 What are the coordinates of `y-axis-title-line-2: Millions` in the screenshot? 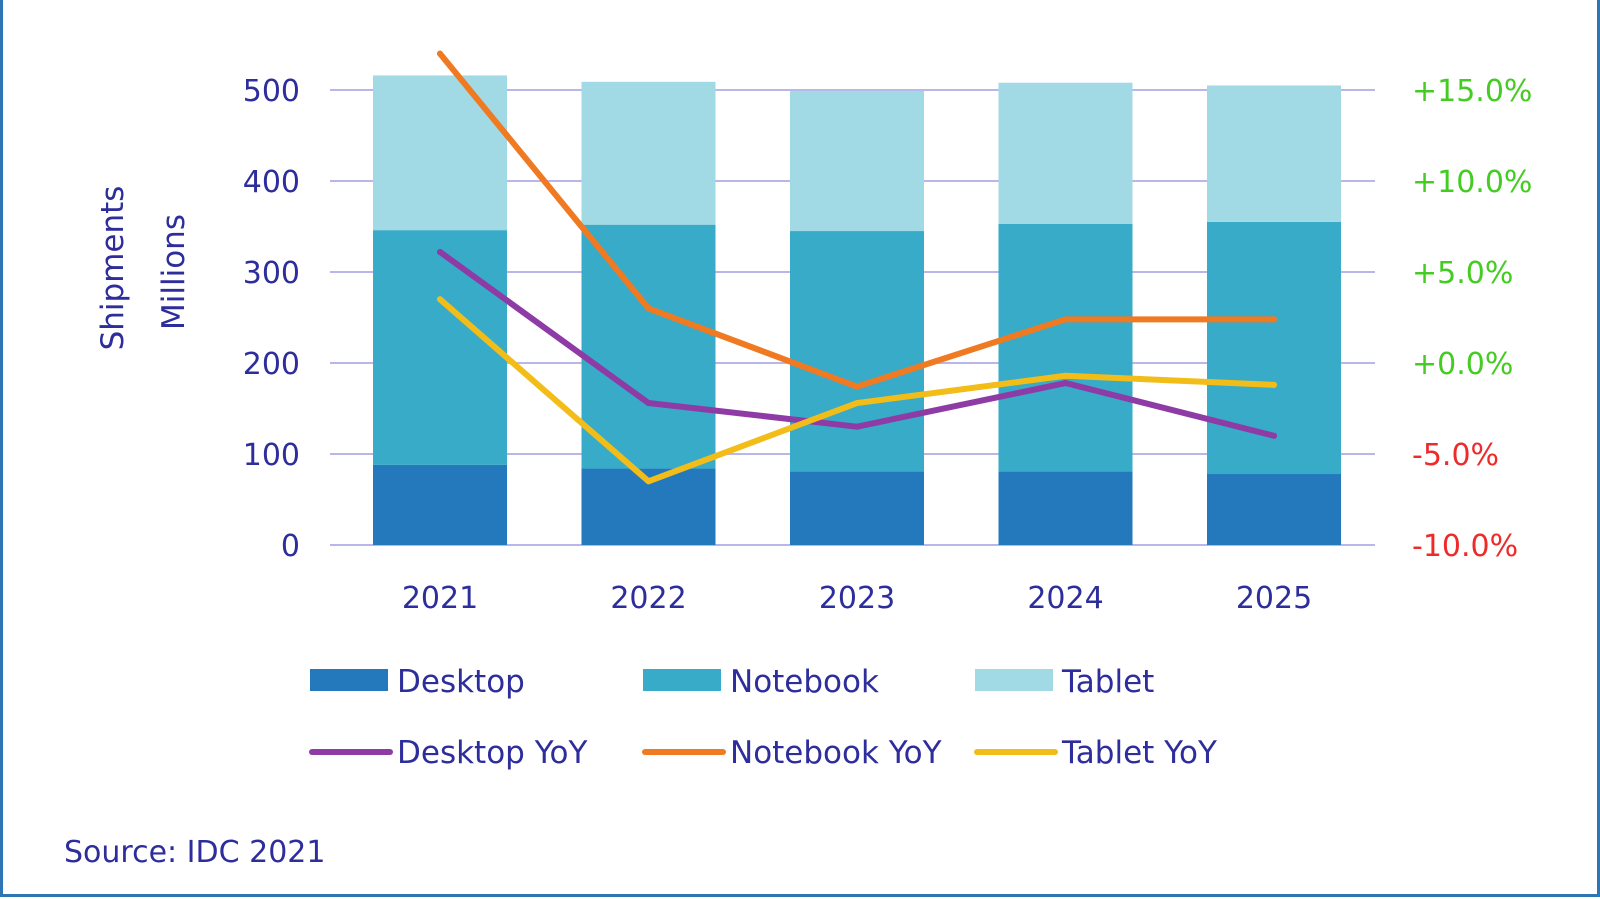 It's located at (174, 272).